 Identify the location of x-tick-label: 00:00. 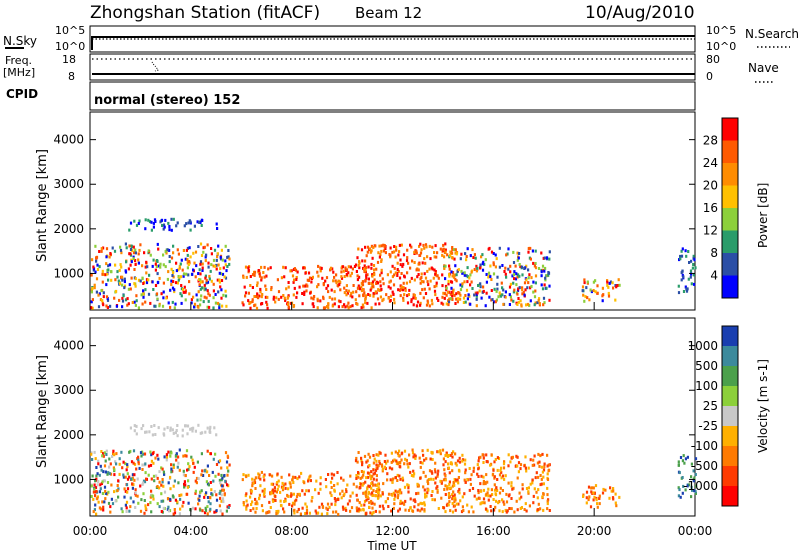
(695, 531).